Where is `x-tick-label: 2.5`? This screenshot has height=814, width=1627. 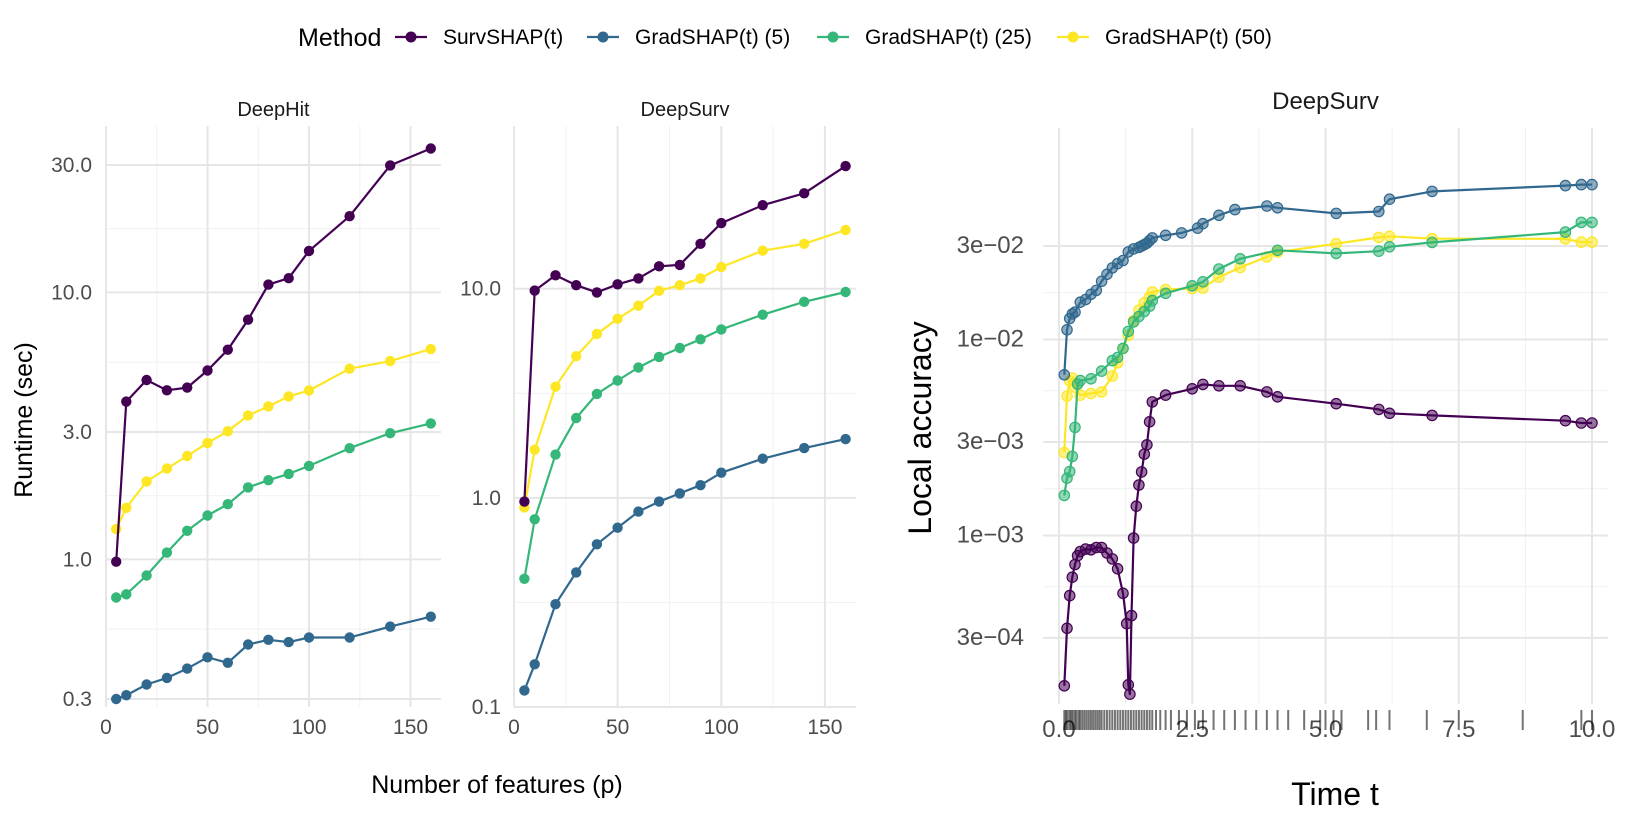 x-tick-label: 2.5 is located at coordinates (1192, 729).